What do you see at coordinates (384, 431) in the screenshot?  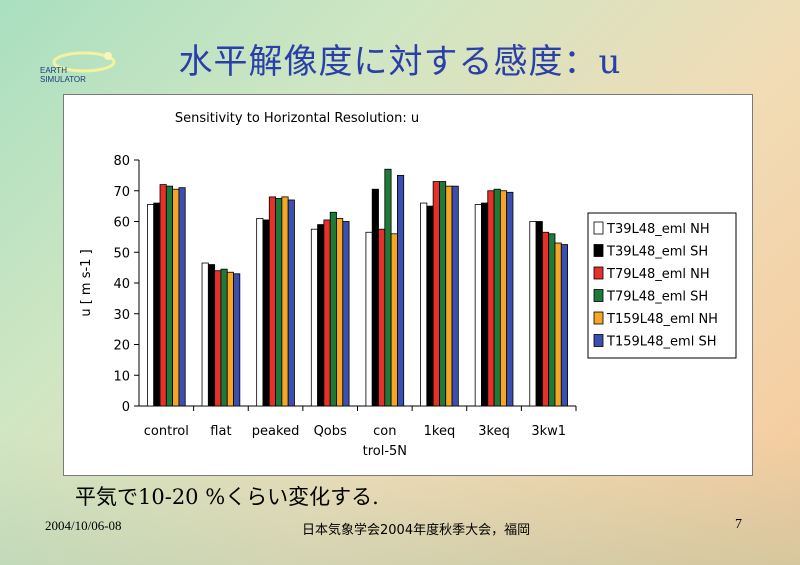 I see `x-tick-label: con` at bounding box center [384, 431].